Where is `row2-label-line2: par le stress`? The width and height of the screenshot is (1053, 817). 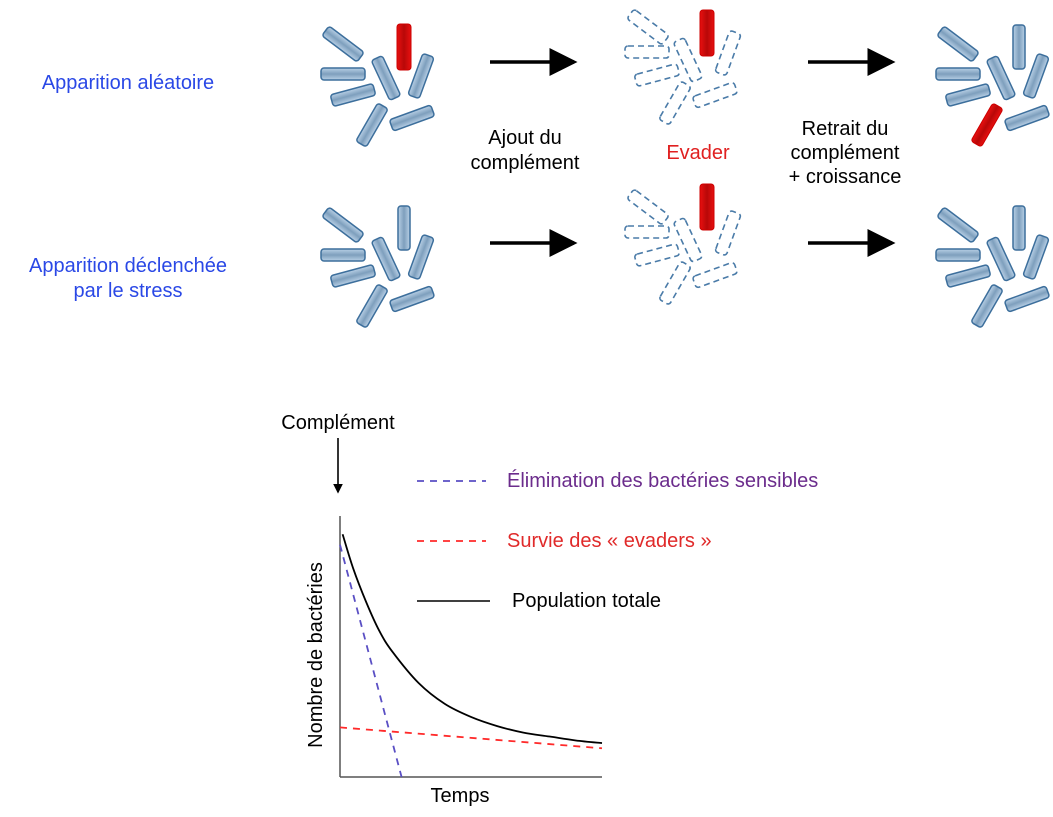
row2-label-line2: par le stress is located at coordinates (128, 291).